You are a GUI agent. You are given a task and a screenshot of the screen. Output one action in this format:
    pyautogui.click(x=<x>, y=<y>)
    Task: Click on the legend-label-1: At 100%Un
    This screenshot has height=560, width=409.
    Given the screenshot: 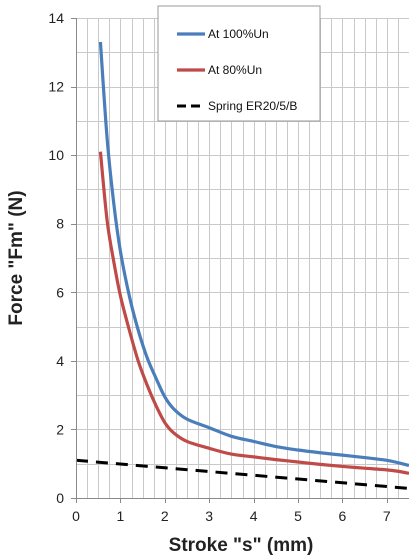 What is the action you would take?
    pyautogui.click(x=238, y=34)
    